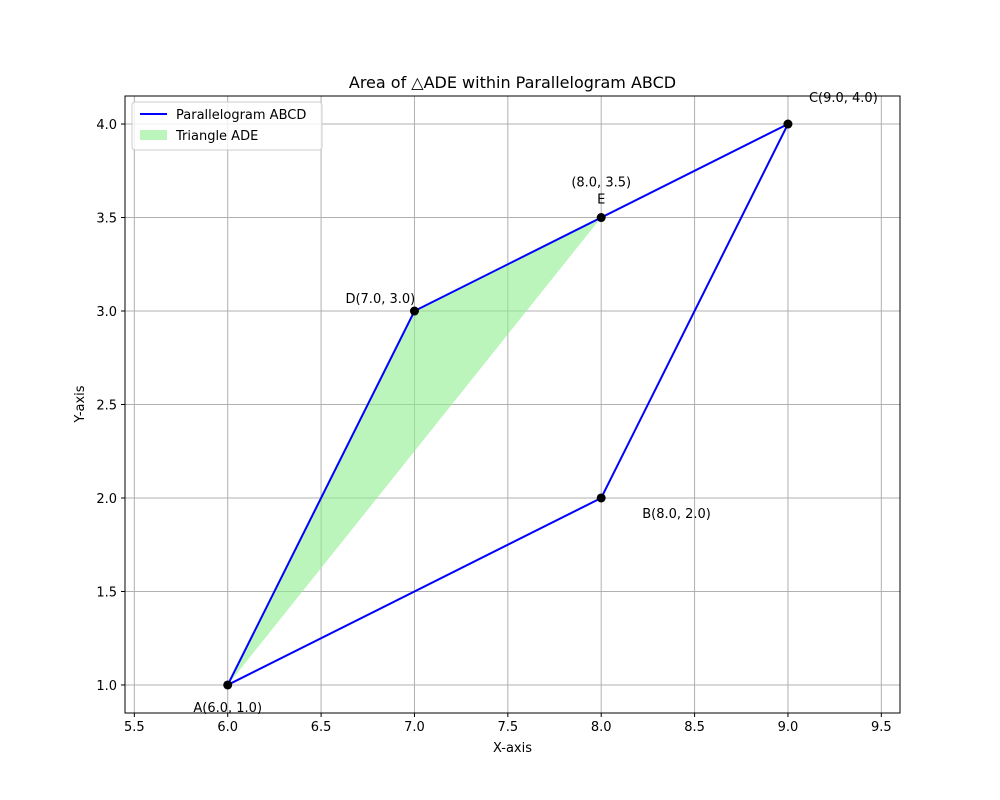 The width and height of the screenshot is (1000, 800). I want to click on x-tick-label: 9.0, so click(788, 727).